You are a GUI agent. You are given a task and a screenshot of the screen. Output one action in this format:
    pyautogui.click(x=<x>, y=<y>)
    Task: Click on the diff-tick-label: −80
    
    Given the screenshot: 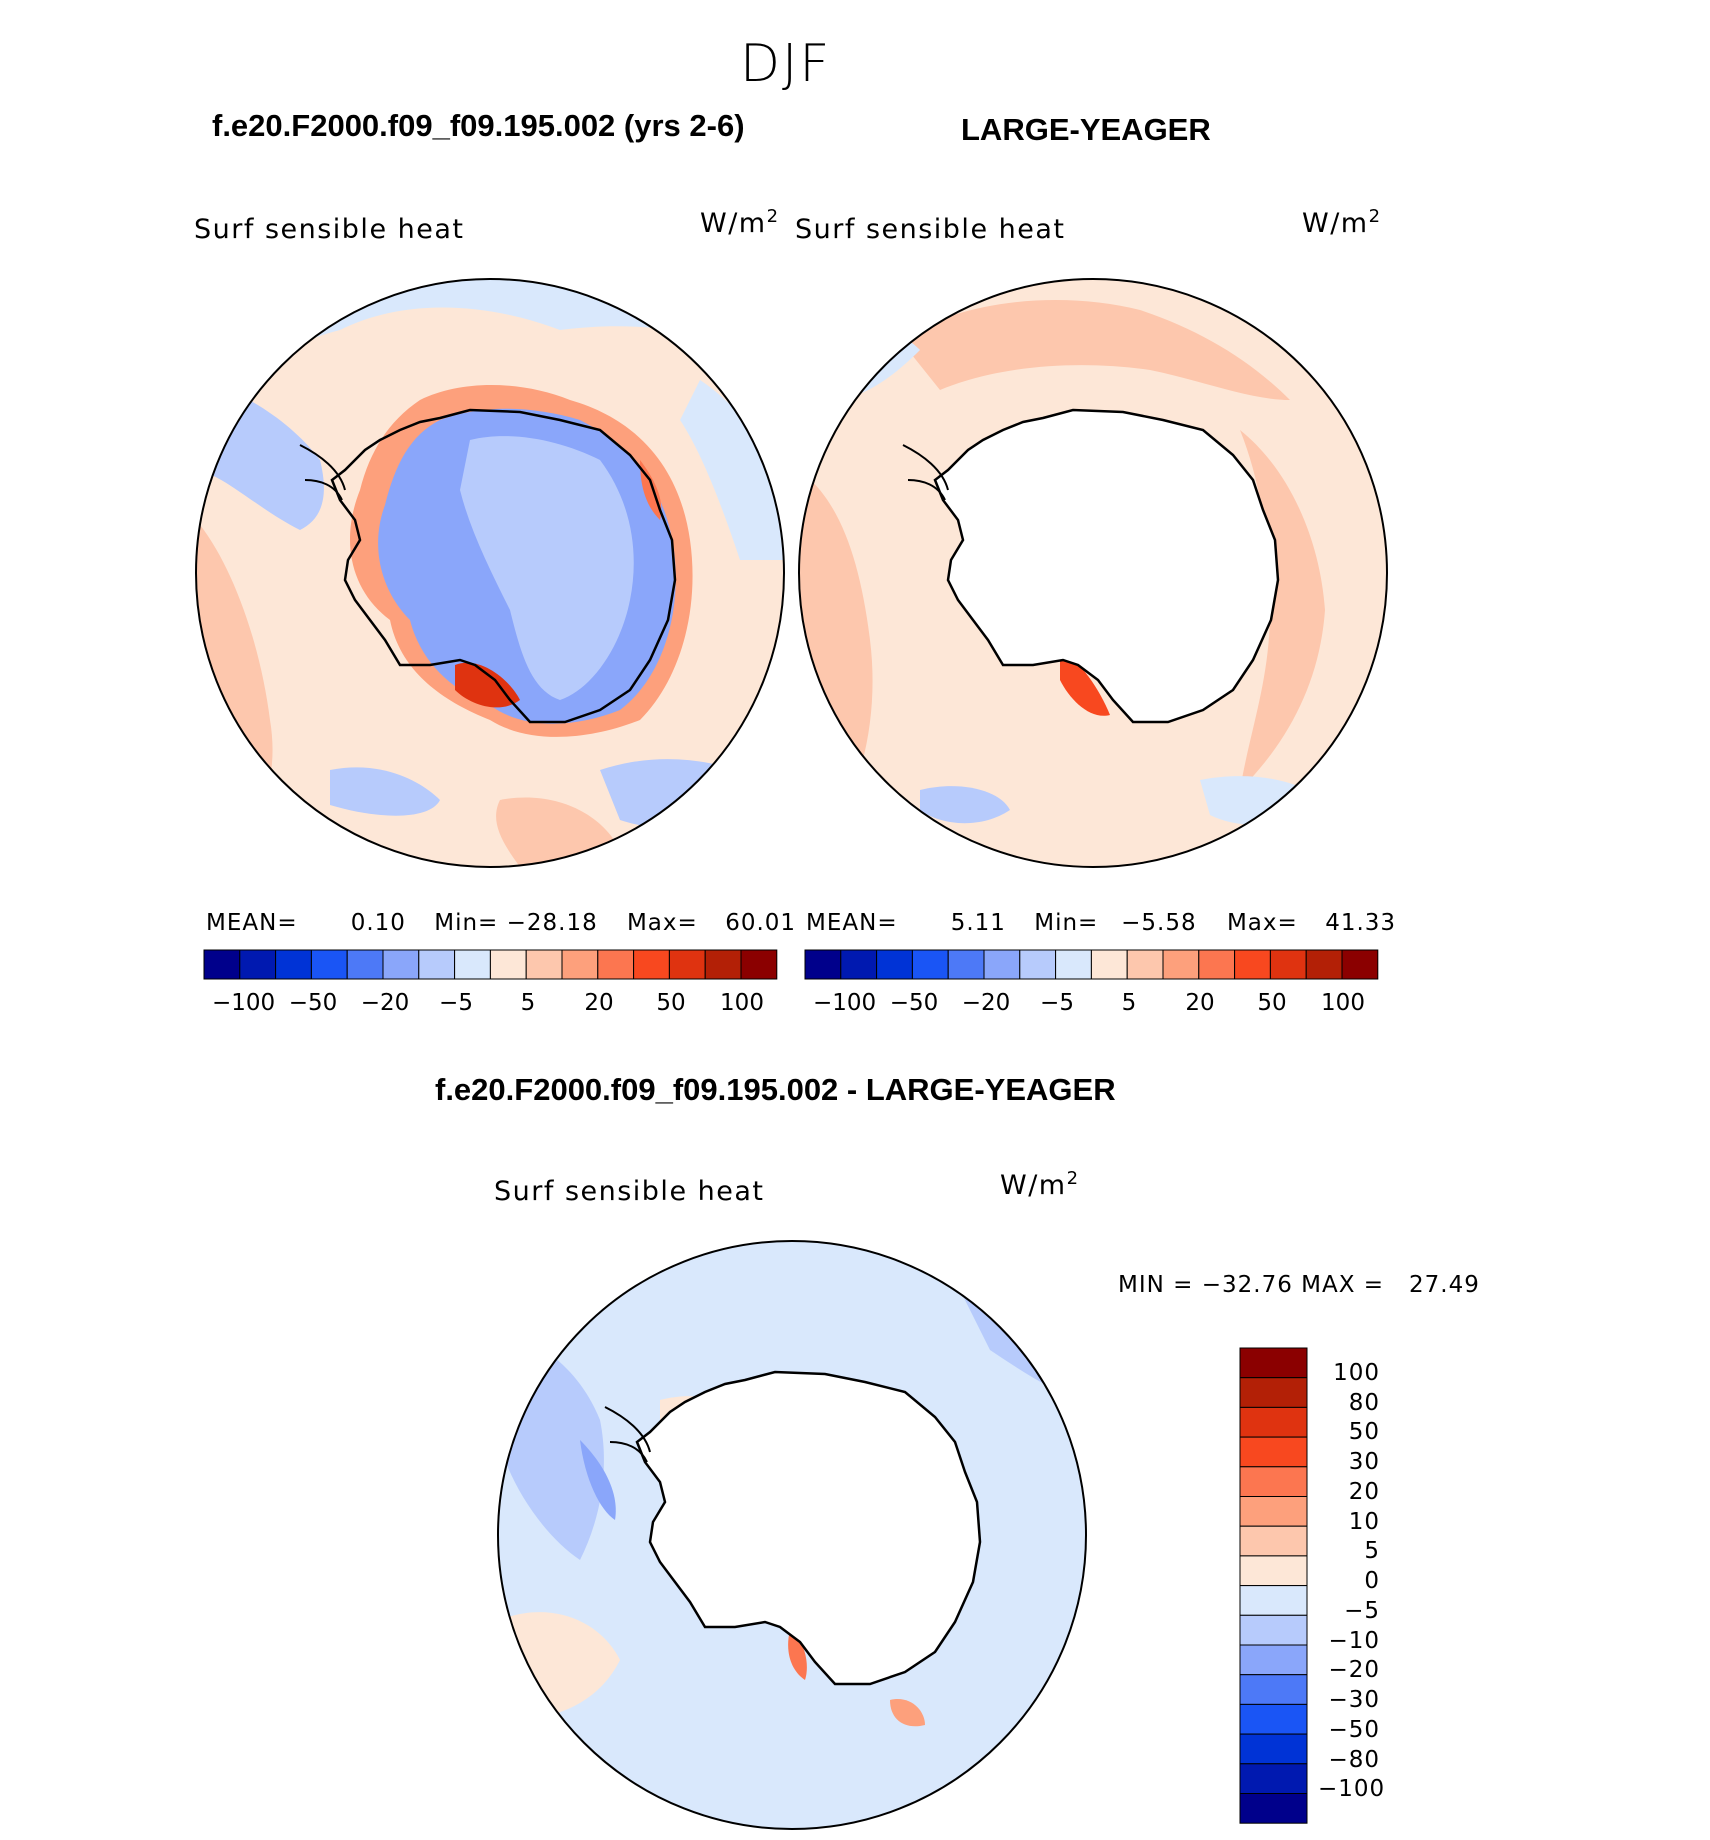 What is the action you would take?
    pyautogui.click(x=1354, y=1760)
    